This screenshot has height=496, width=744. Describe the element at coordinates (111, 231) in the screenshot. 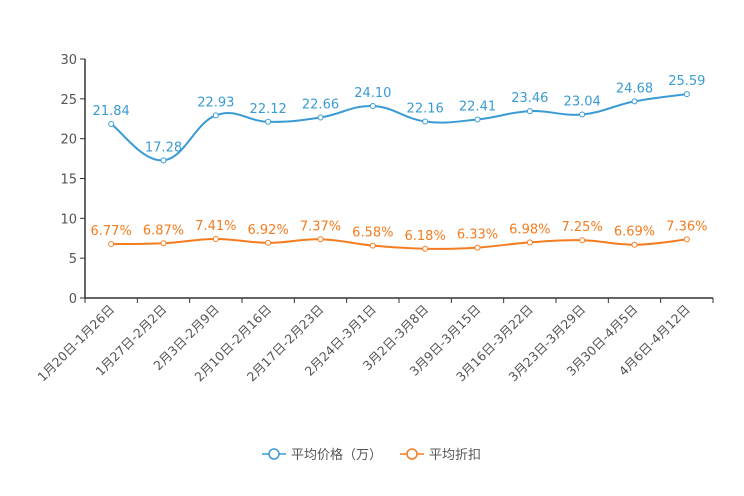

I see `data-label: 6.77%` at that location.